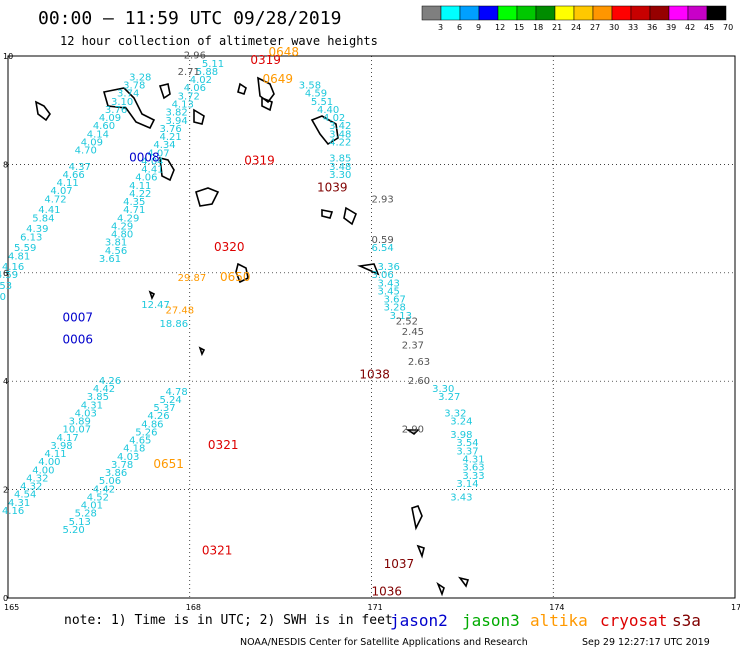 Image resolution: width=740 pixels, height=650 pixels. Describe the element at coordinates (122, 235) in the screenshot. I see `wave-height-value: 4.80` at that location.